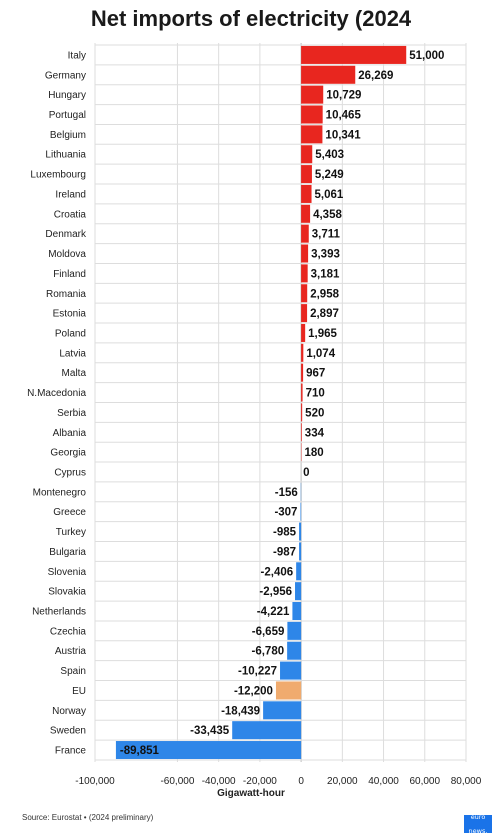 This screenshot has height=839, width=502. What do you see at coordinates (88, 817) in the screenshot?
I see `source-note: Source: Eurostat • (2024 preliminary)` at bounding box center [88, 817].